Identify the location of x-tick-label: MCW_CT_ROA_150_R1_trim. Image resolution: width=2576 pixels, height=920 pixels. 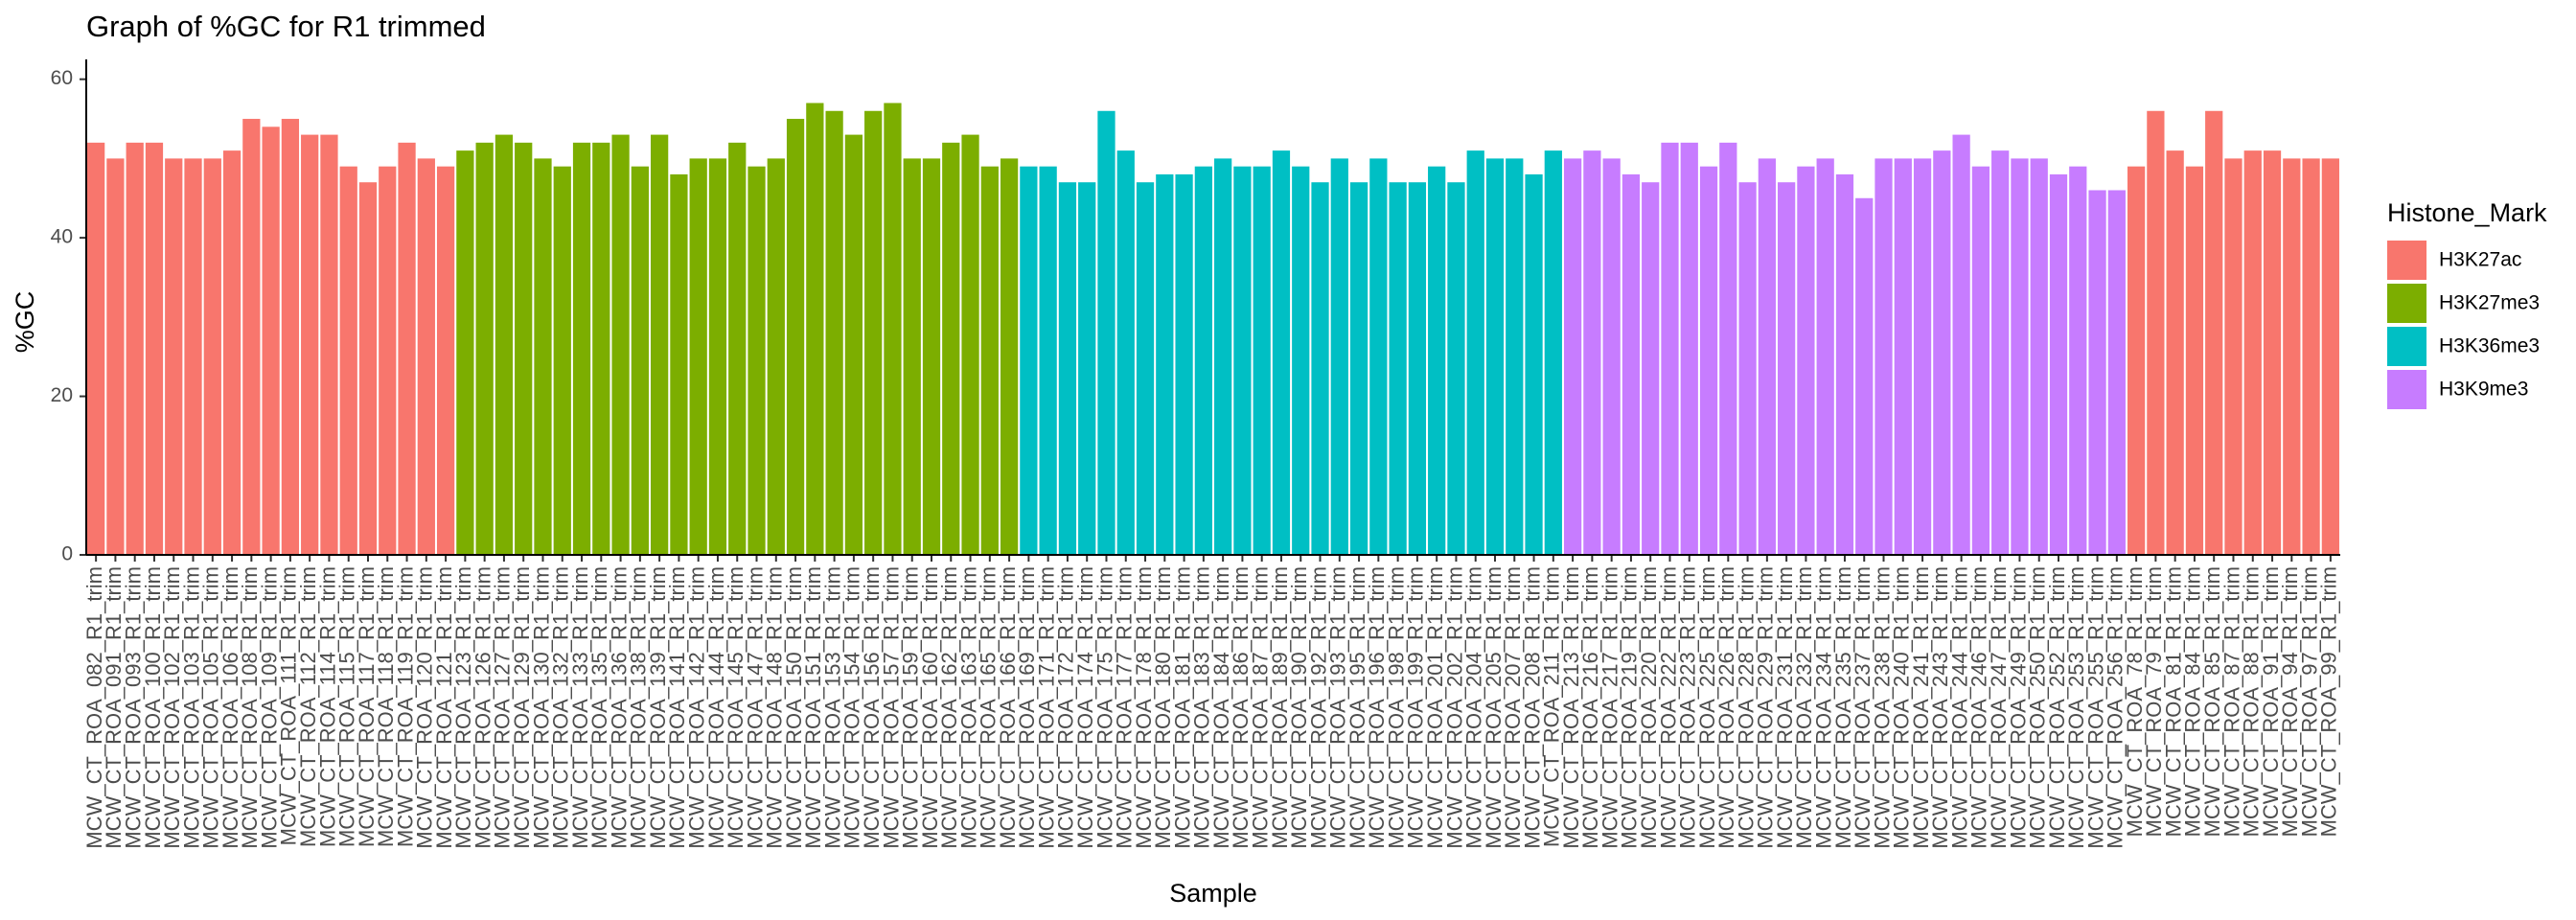
(794, 707).